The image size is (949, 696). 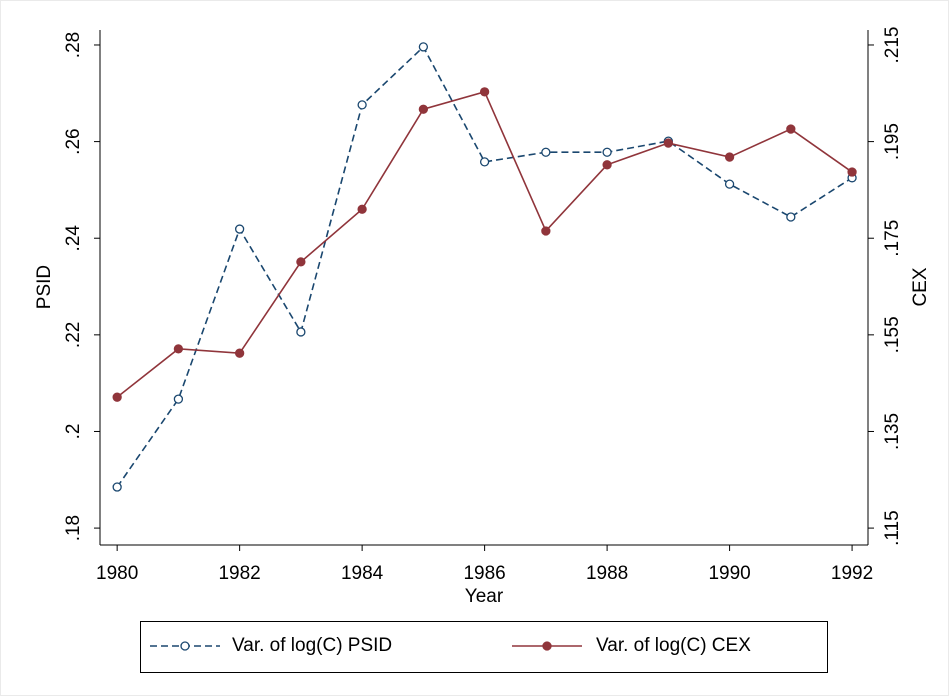 What do you see at coordinates (920, 286) in the screenshot?
I see `y2-axis-title: CEX` at bounding box center [920, 286].